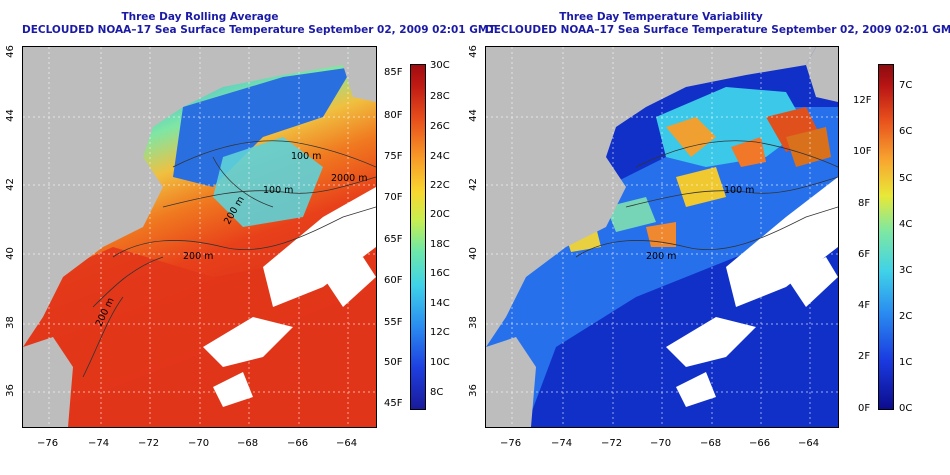  What do you see at coordinates (440, 126) in the screenshot?
I see `left-cb-c-26: 26C` at bounding box center [440, 126].